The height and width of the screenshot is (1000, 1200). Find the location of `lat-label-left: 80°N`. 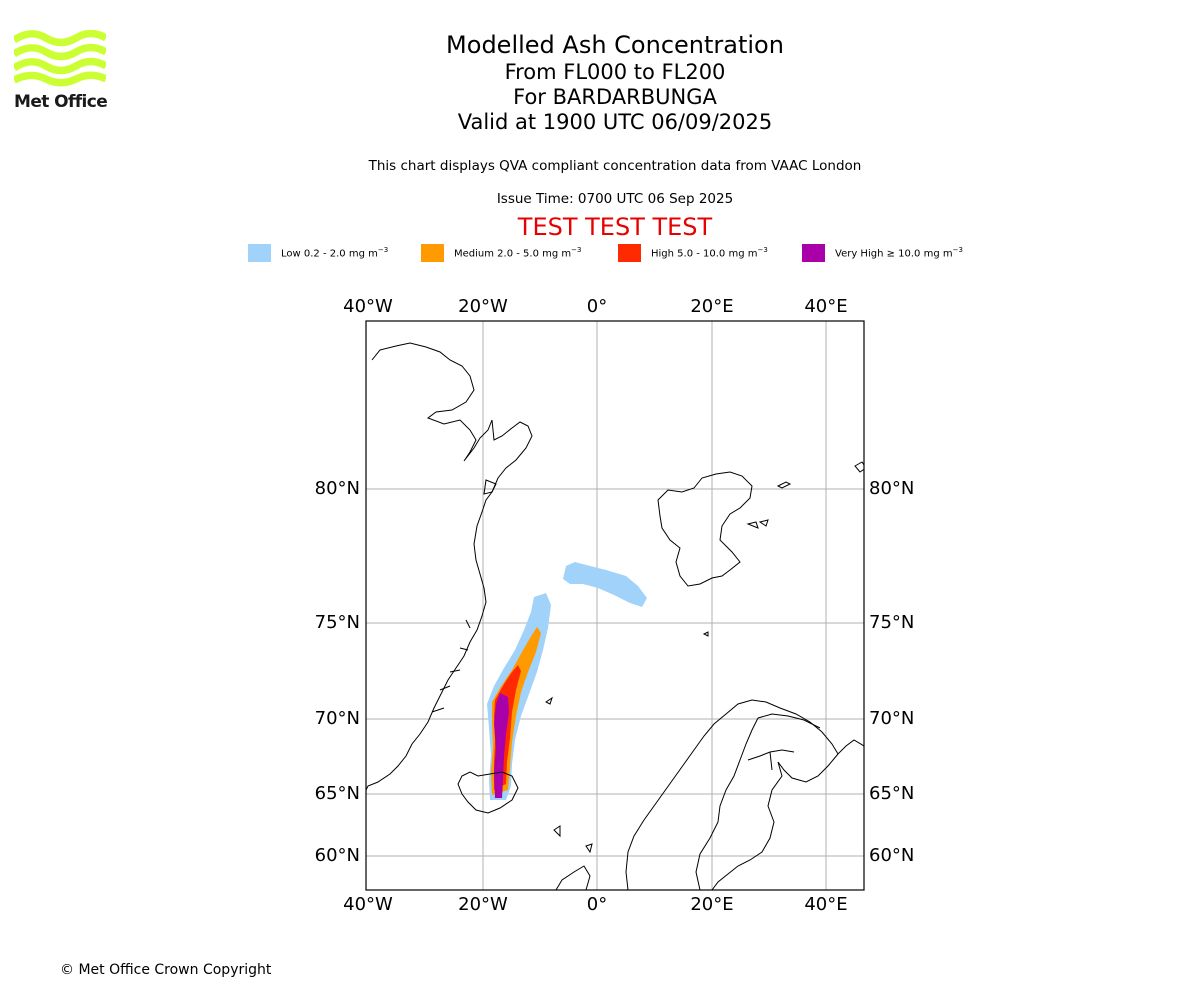

lat-label-left: 80°N is located at coordinates (337, 488).